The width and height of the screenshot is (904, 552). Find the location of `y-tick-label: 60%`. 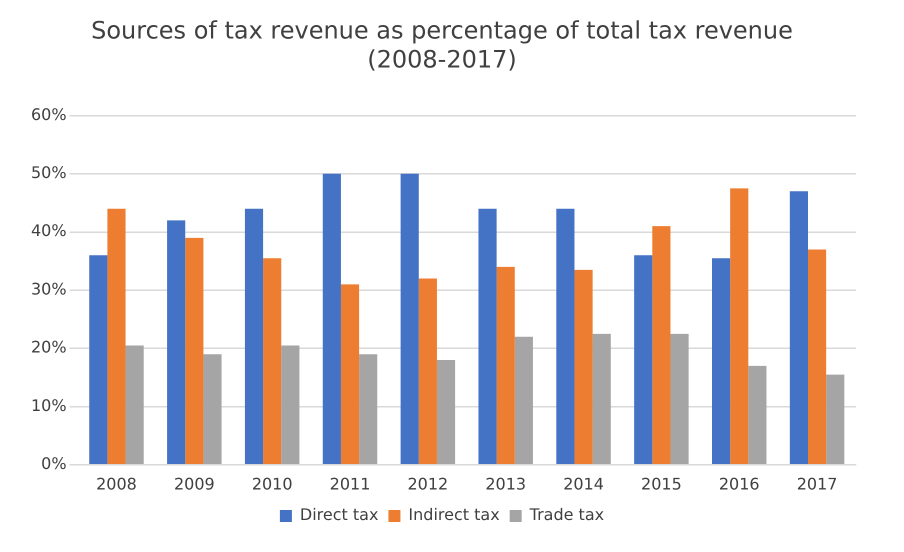

y-tick-label: 60% is located at coordinates (49, 114).